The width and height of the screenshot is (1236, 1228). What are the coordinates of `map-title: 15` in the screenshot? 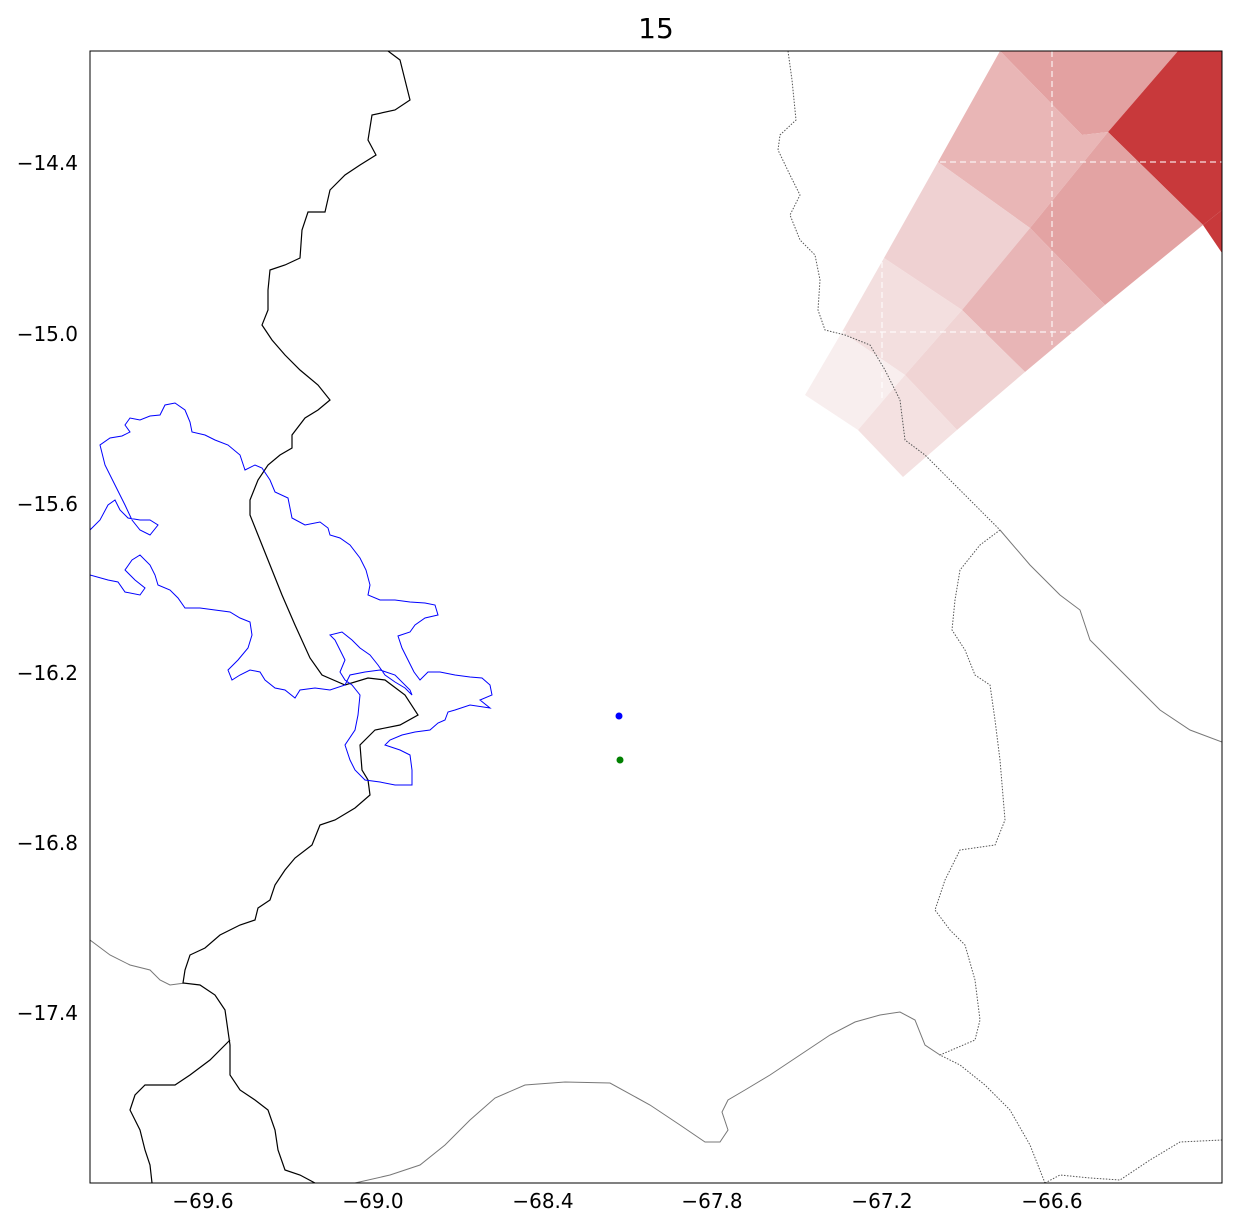 It's located at (656, 28).